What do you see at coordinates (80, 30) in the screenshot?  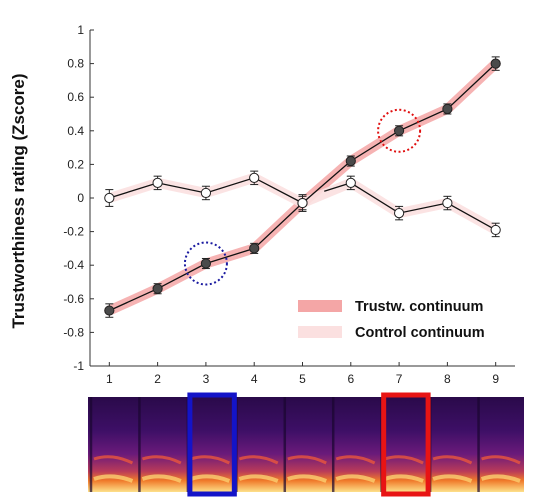 I see `y-tick-label-1: 1` at bounding box center [80, 30].